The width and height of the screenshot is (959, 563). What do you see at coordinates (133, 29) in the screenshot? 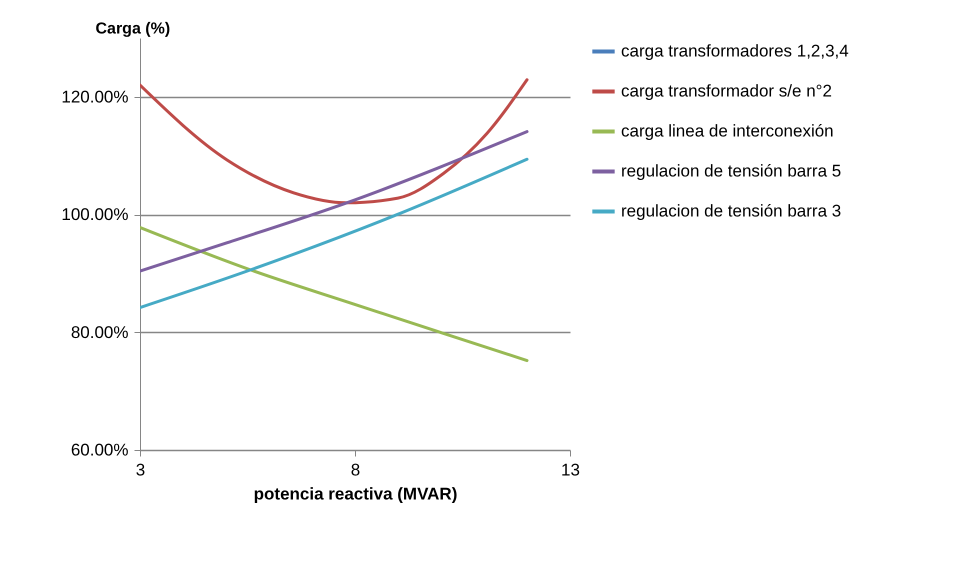
I see `y-axis-title: Carga (%)` at bounding box center [133, 29].